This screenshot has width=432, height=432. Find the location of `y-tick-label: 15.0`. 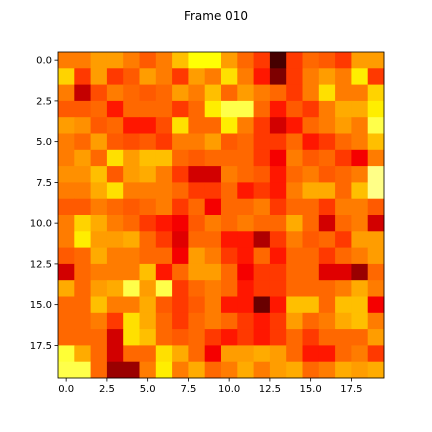

y-tick-label: 15.0 is located at coordinates (41, 305).